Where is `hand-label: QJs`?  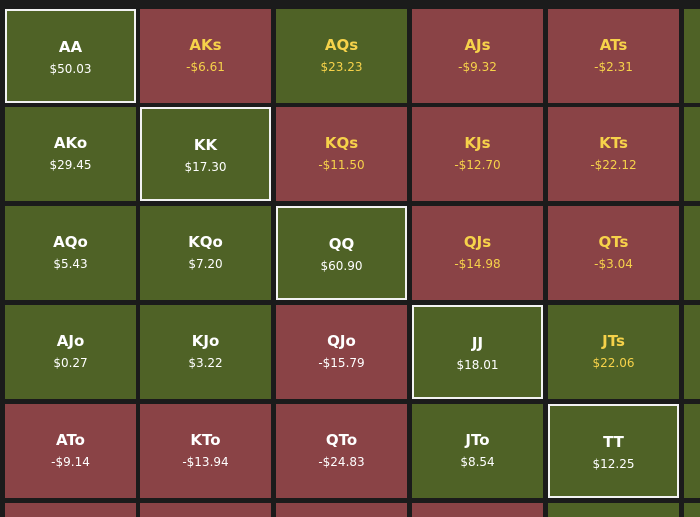
hand-label: QJs is located at coordinates (477, 242).